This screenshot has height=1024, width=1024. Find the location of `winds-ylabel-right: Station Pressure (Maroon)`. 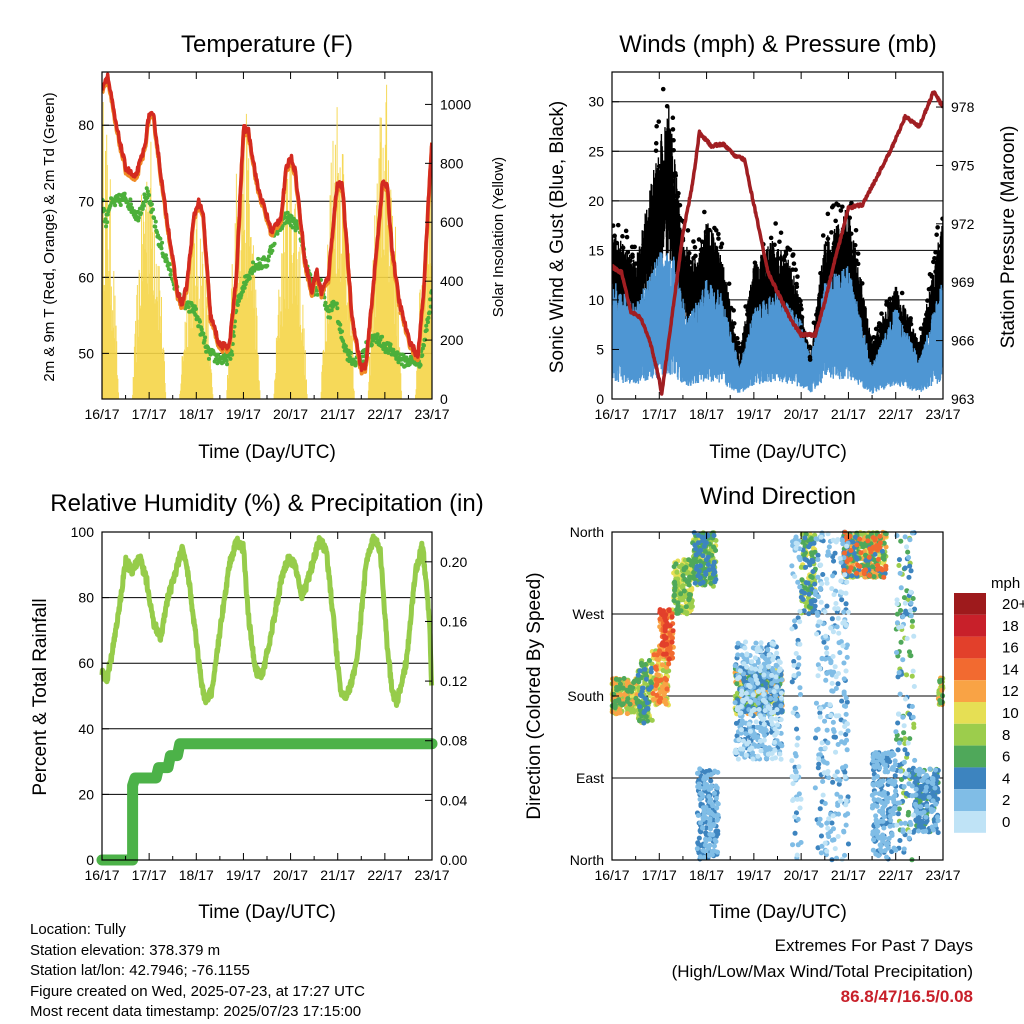

winds-ylabel-right: Station Pressure (Maroon) is located at coordinates (1008, 237).